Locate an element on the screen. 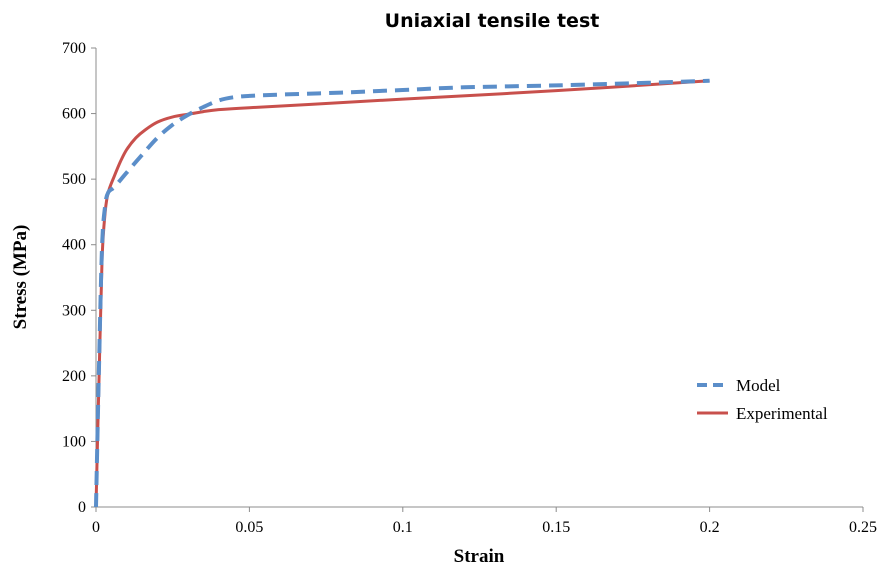 The image size is (883, 569). y-tick-label: 600 is located at coordinates (74, 114).